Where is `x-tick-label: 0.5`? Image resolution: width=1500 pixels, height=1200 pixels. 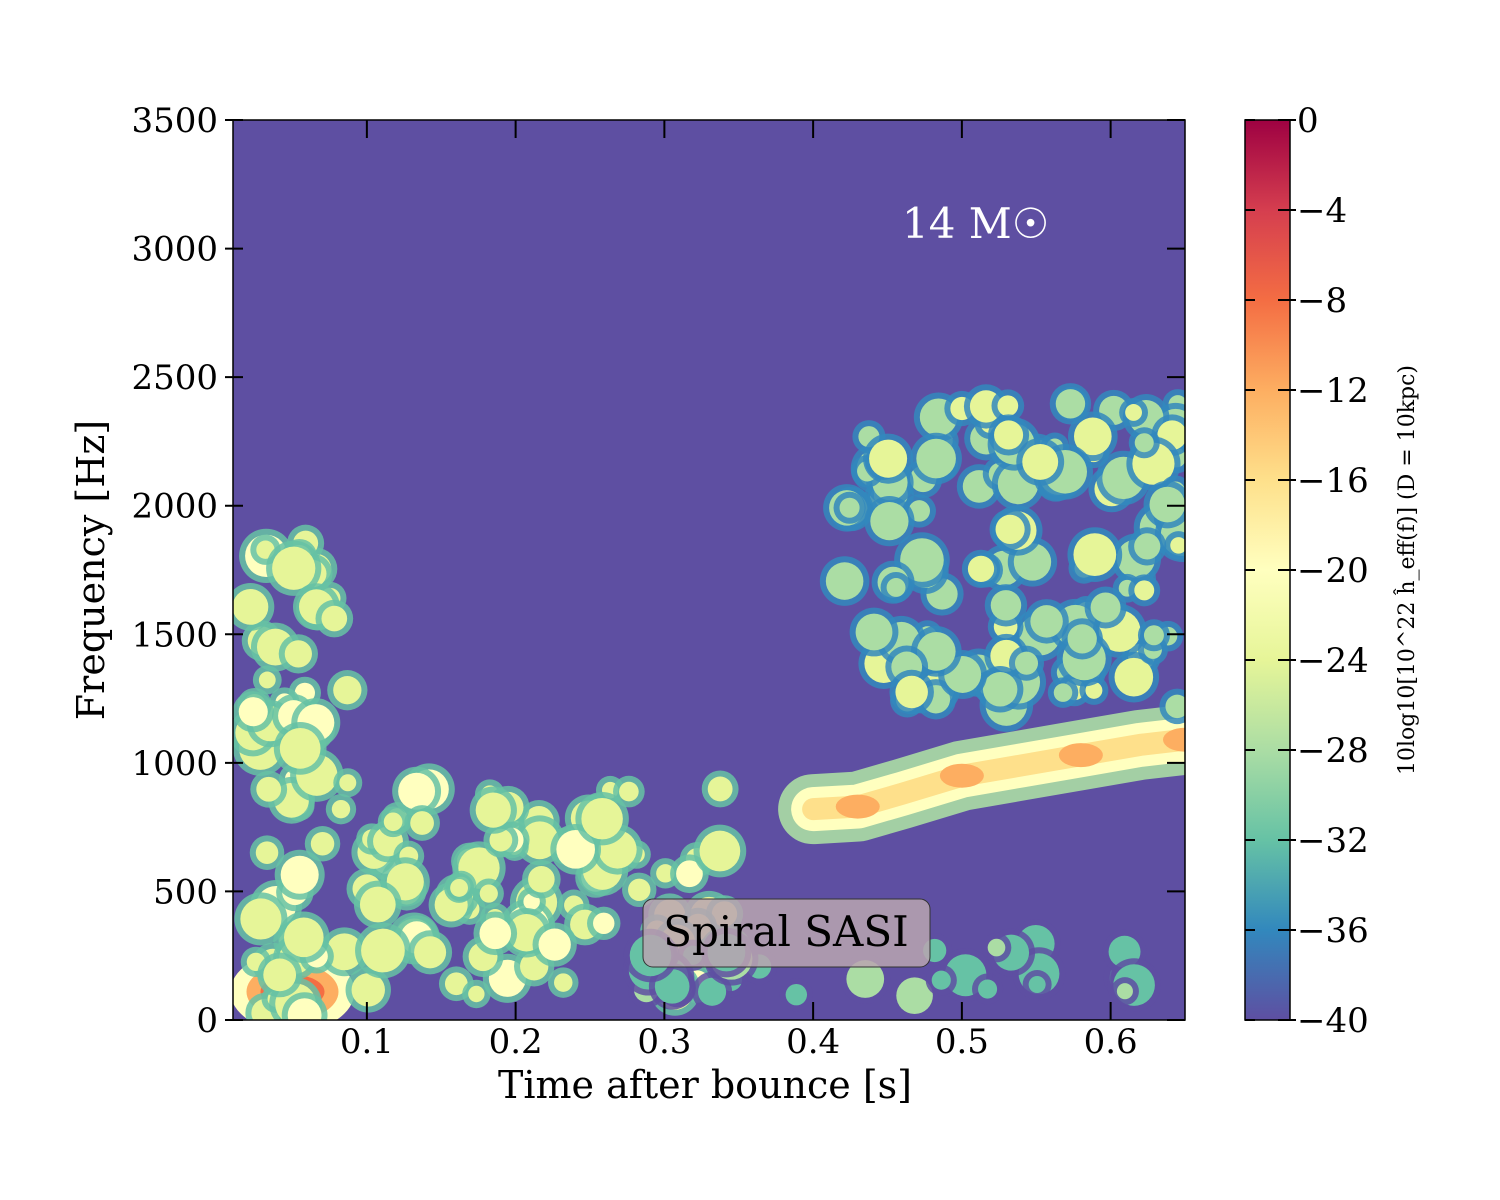
x-tick-label: 0.5 is located at coordinates (962, 1042).